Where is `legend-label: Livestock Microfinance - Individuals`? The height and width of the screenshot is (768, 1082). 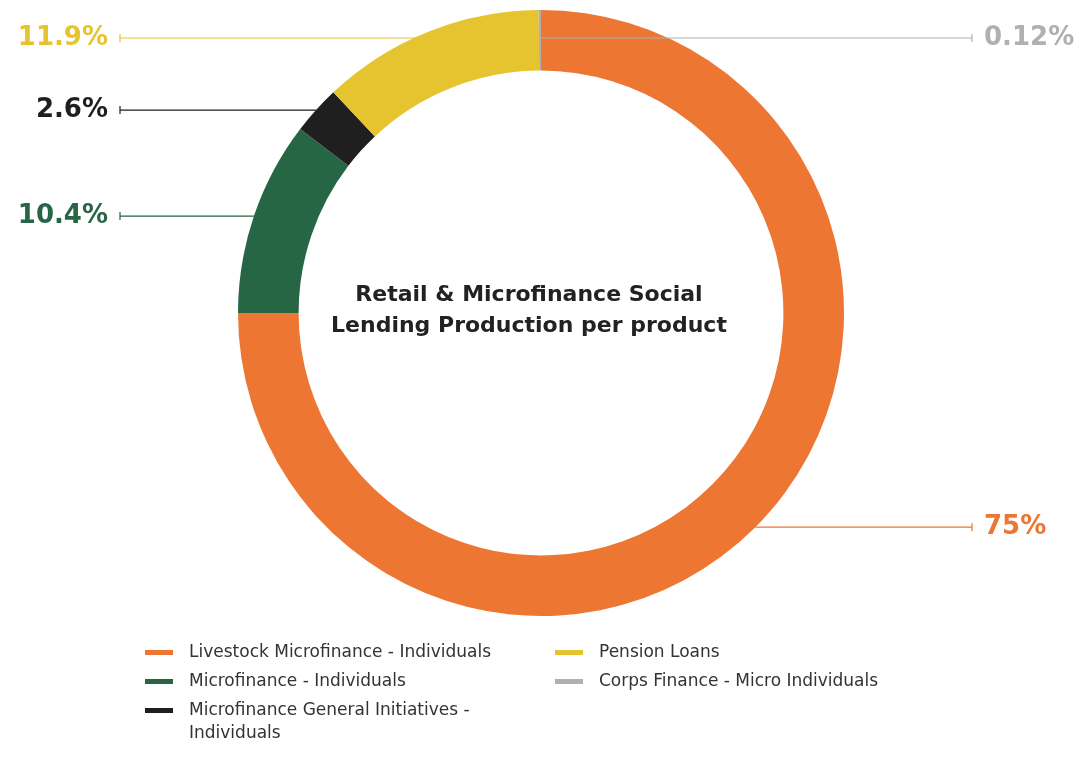 legend-label: Livestock Microfinance - Individuals is located at coordinates (341, 651).